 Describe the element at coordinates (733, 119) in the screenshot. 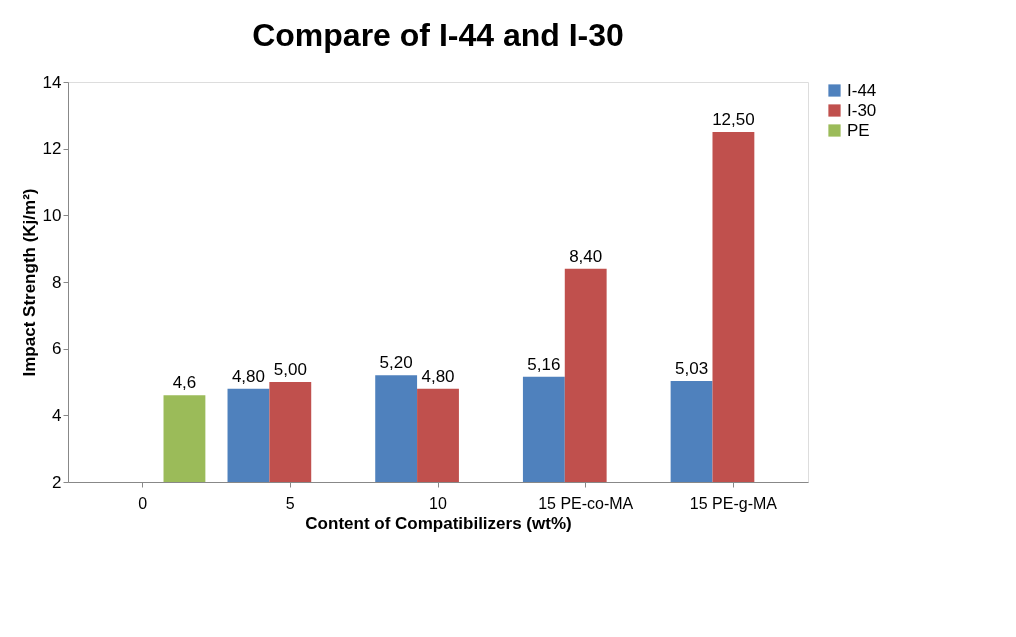

I see `data-label: 12,50` at that location.